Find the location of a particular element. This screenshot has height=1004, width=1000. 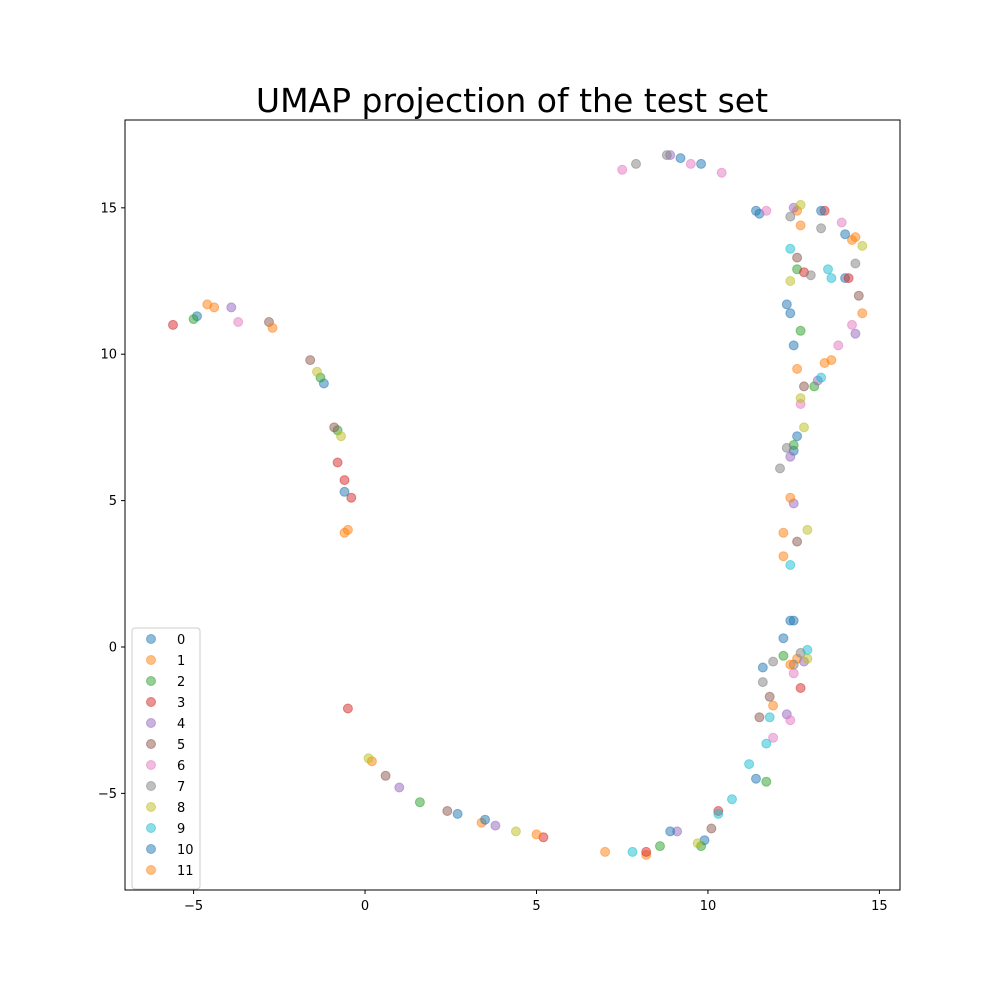

legend-item: 1 is located at coordinates (165, 661).